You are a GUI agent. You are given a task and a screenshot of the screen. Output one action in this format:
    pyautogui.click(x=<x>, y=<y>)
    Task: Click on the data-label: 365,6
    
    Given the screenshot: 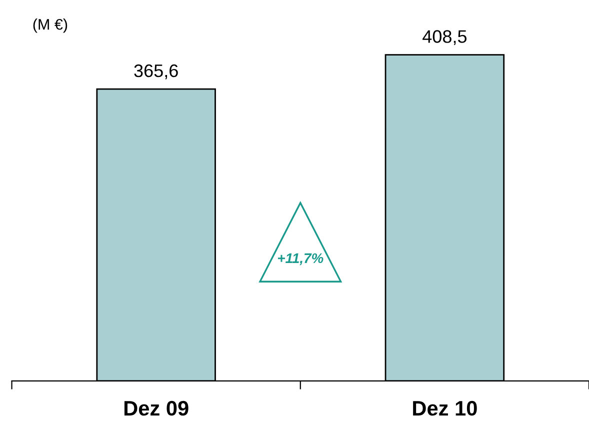 What is the action you would take?
    pyautogui.click(x=156, y=72)
    